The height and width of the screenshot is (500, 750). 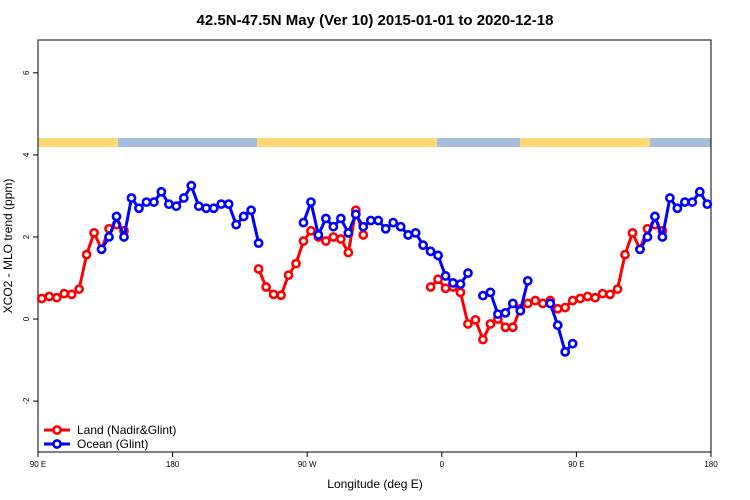 What do you see at coordinates (711, 464) in the screenshot?
I see `x-tick-label: 180` at bounding box center [711, 464].